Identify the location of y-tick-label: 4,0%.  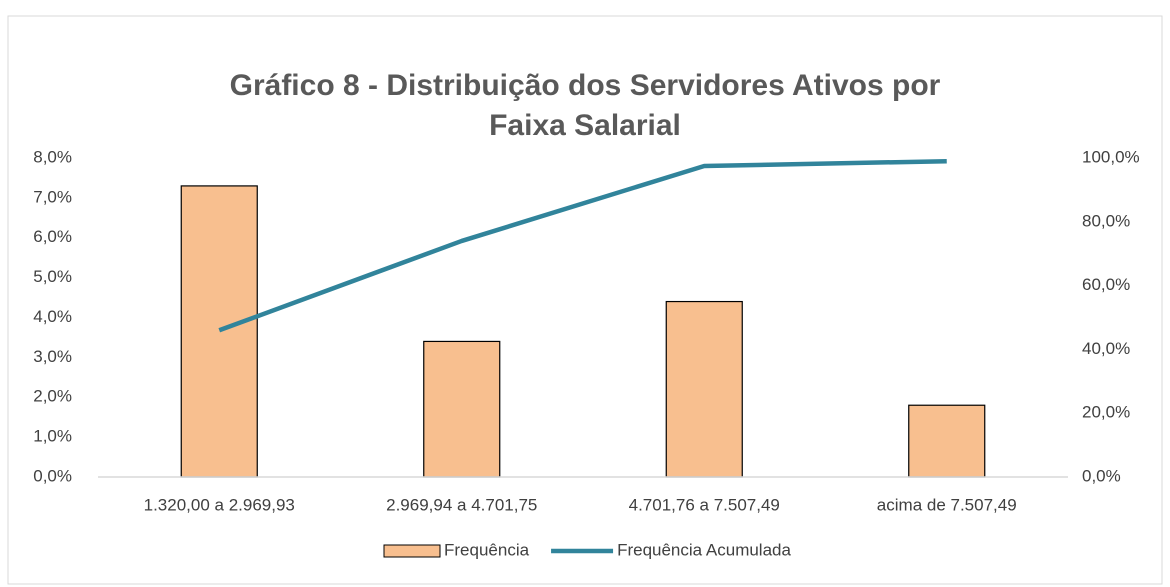
(52, 316).